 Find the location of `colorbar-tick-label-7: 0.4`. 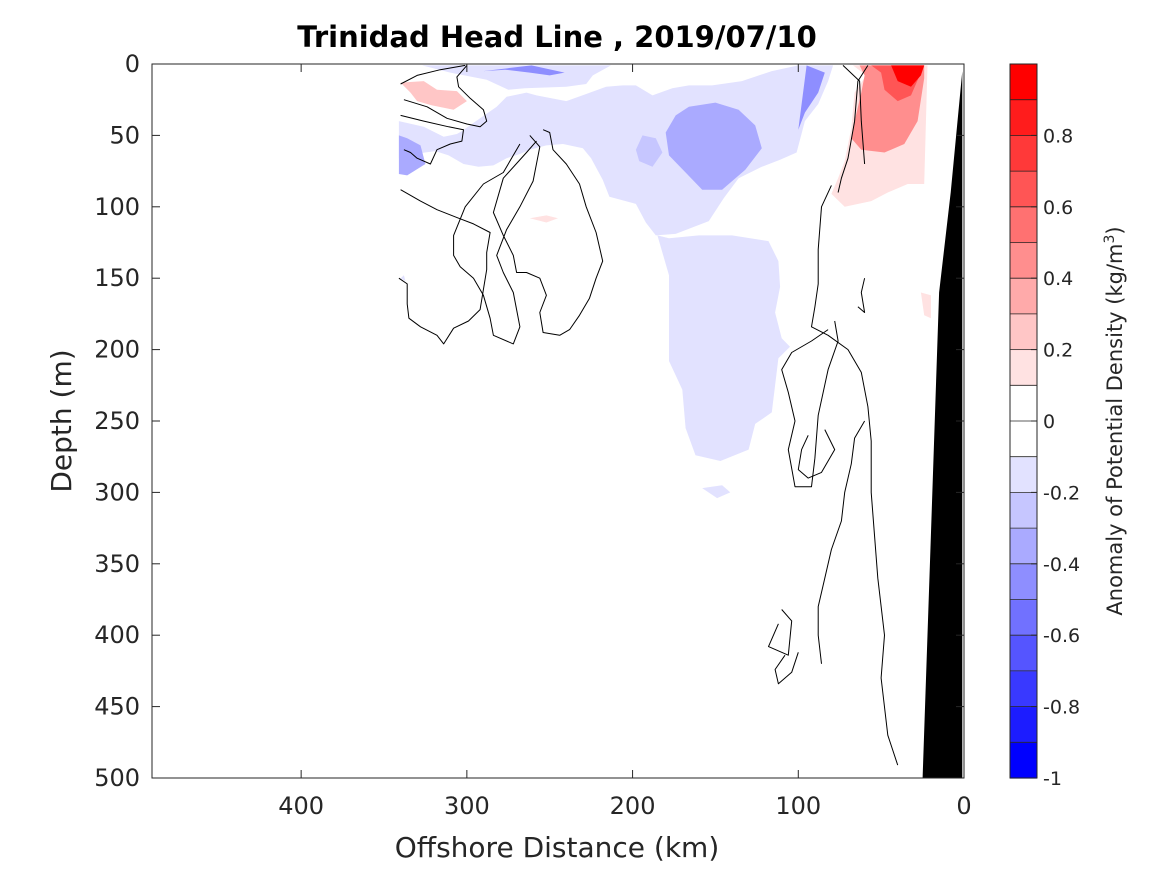

colorbar-tick-label-7: 0.4 is located at coordinates (1058, 279).